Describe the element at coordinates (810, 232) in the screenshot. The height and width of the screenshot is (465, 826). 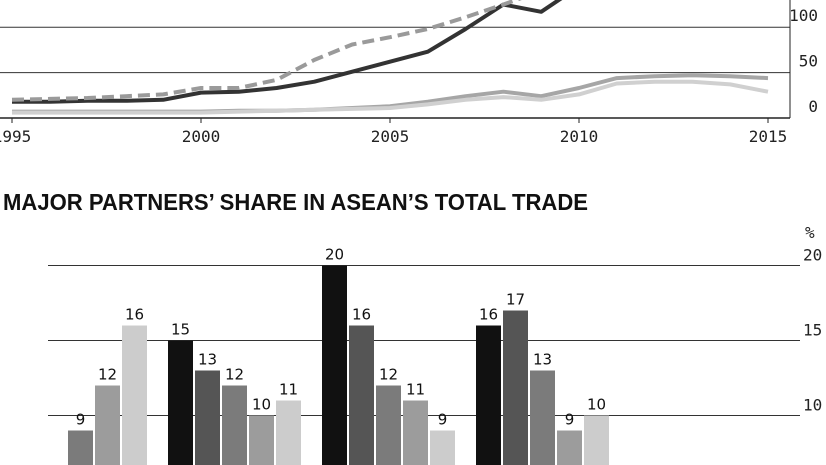
I see `y-unit: %` at that location.